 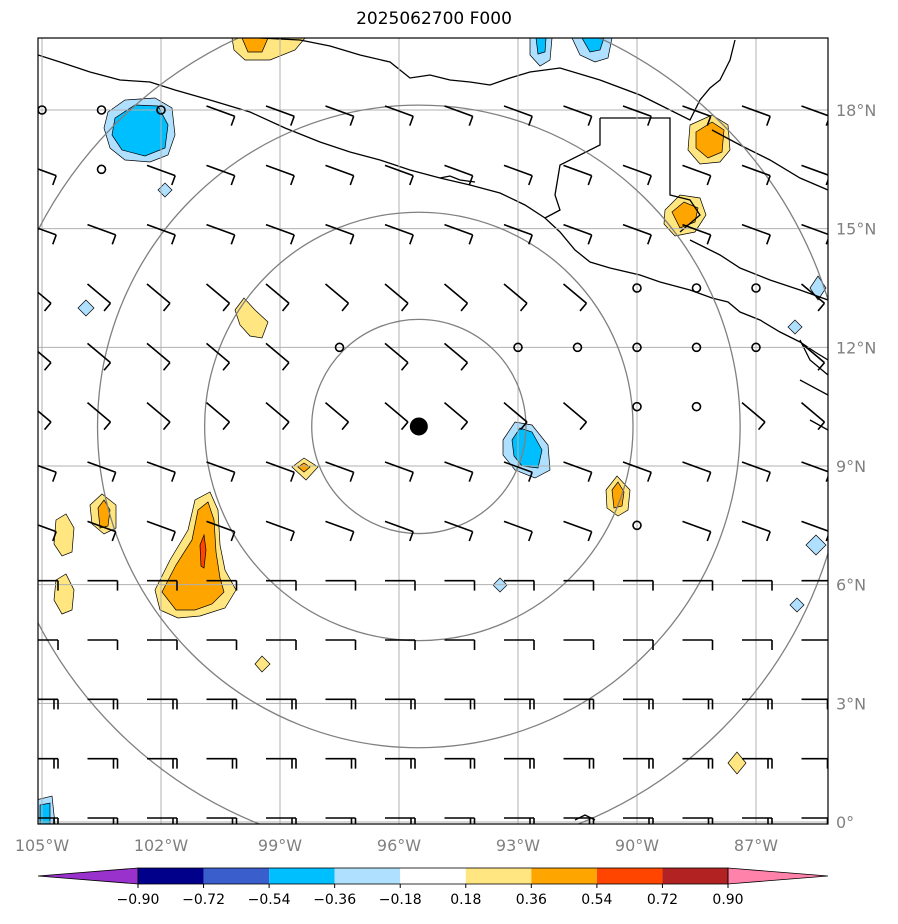 I want to click on longitude-label: 90°W, so click(x=637, y=845).